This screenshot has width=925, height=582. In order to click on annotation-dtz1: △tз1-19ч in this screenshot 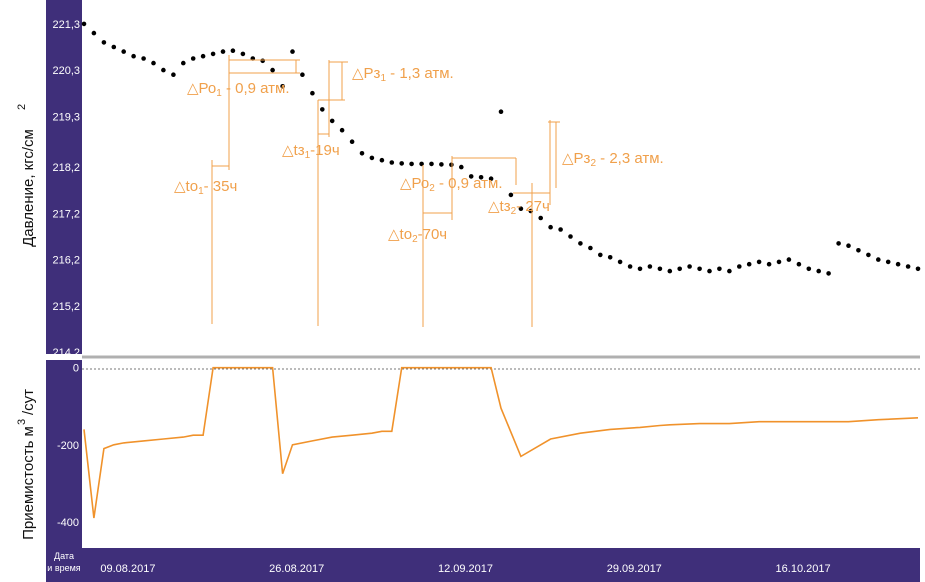, I will do `click(311, 151)`.